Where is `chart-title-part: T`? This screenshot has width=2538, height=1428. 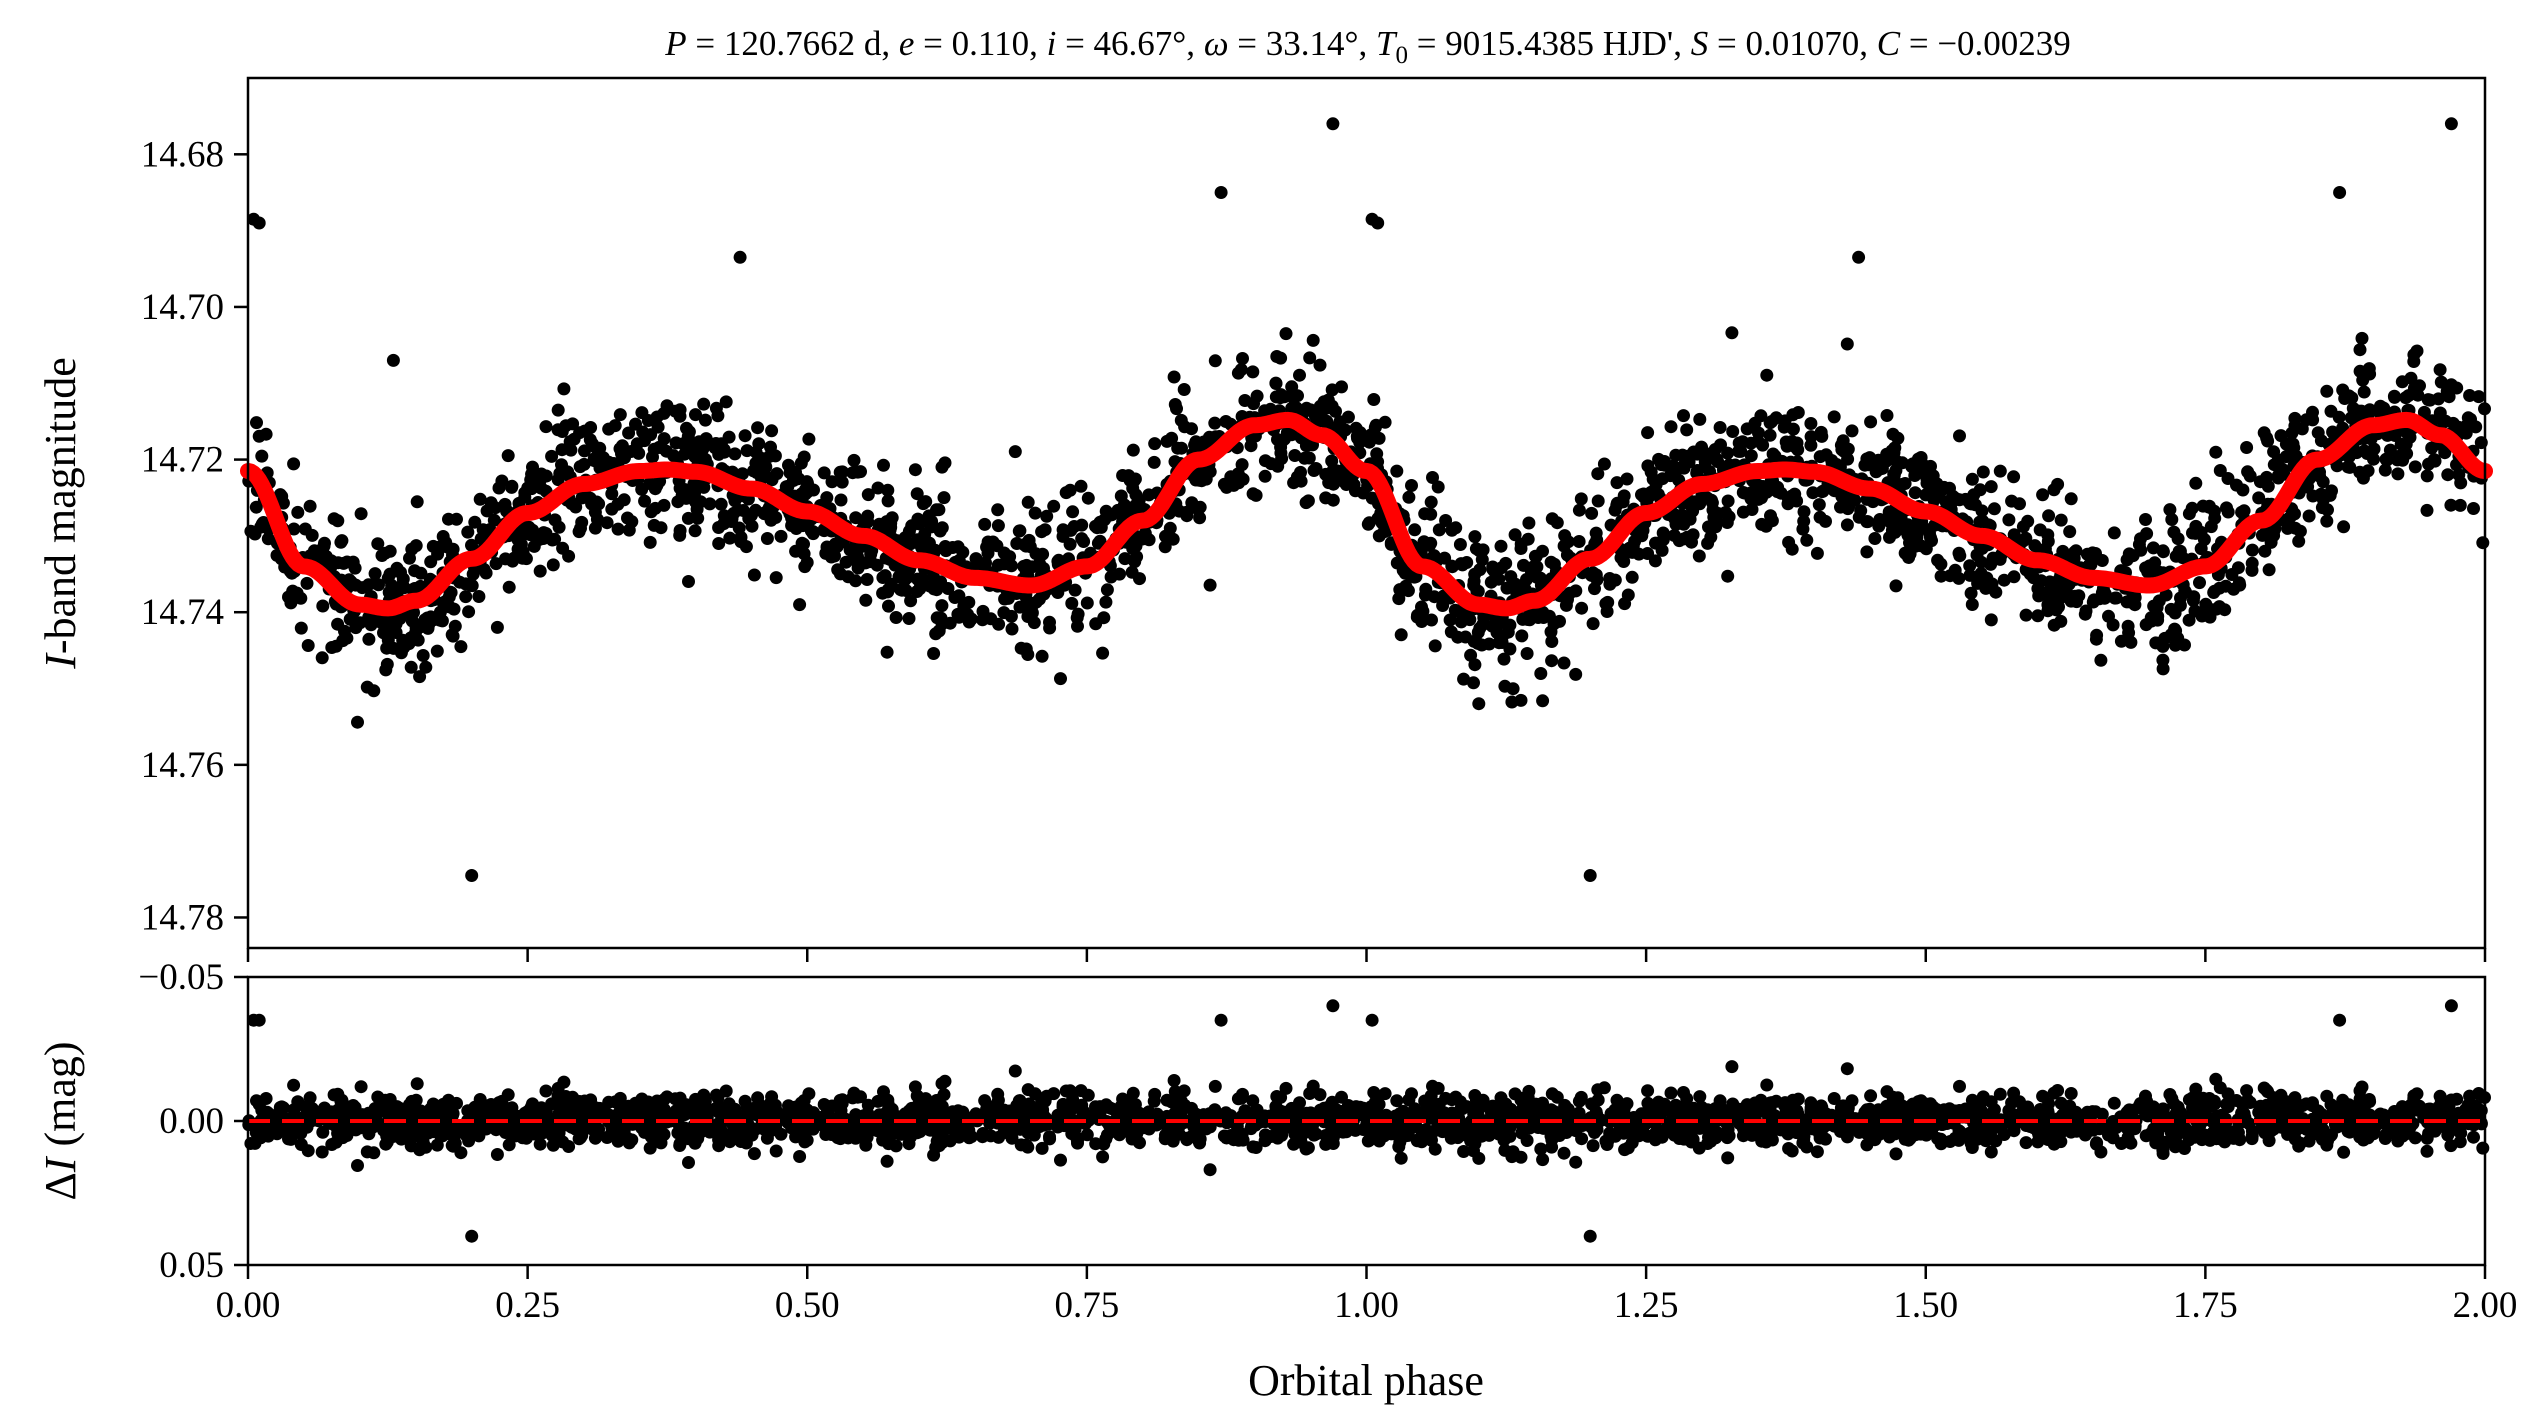 chart-title-part: T is located at coordinates (1387, 43).